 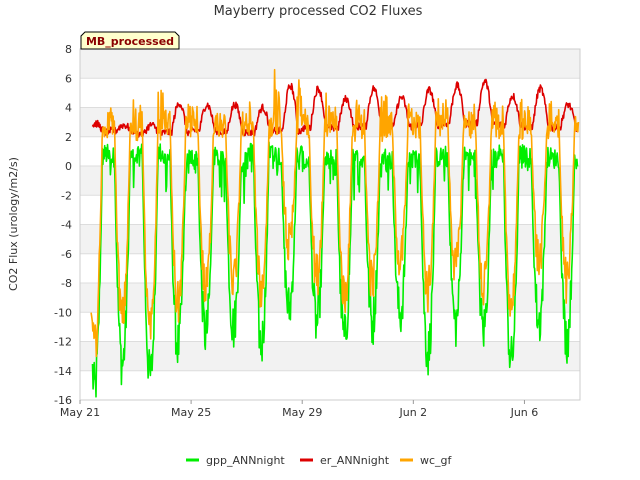 What do you see at coordinates (13, 224) in the screenshot?
I see `y-axis-label: CO2 Flux (urology/m2/s)` at bounding box center [13, 224].